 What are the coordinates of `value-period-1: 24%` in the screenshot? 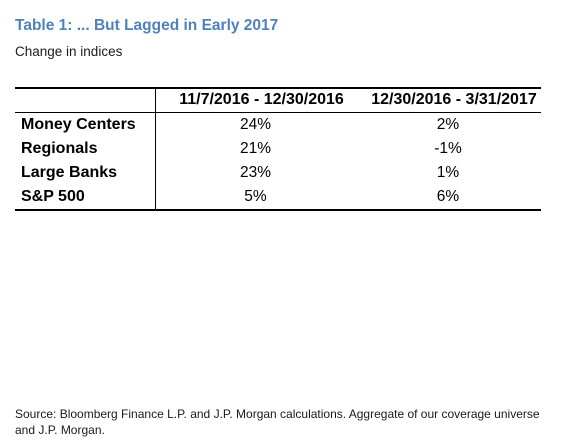 It's located at (255, 124).